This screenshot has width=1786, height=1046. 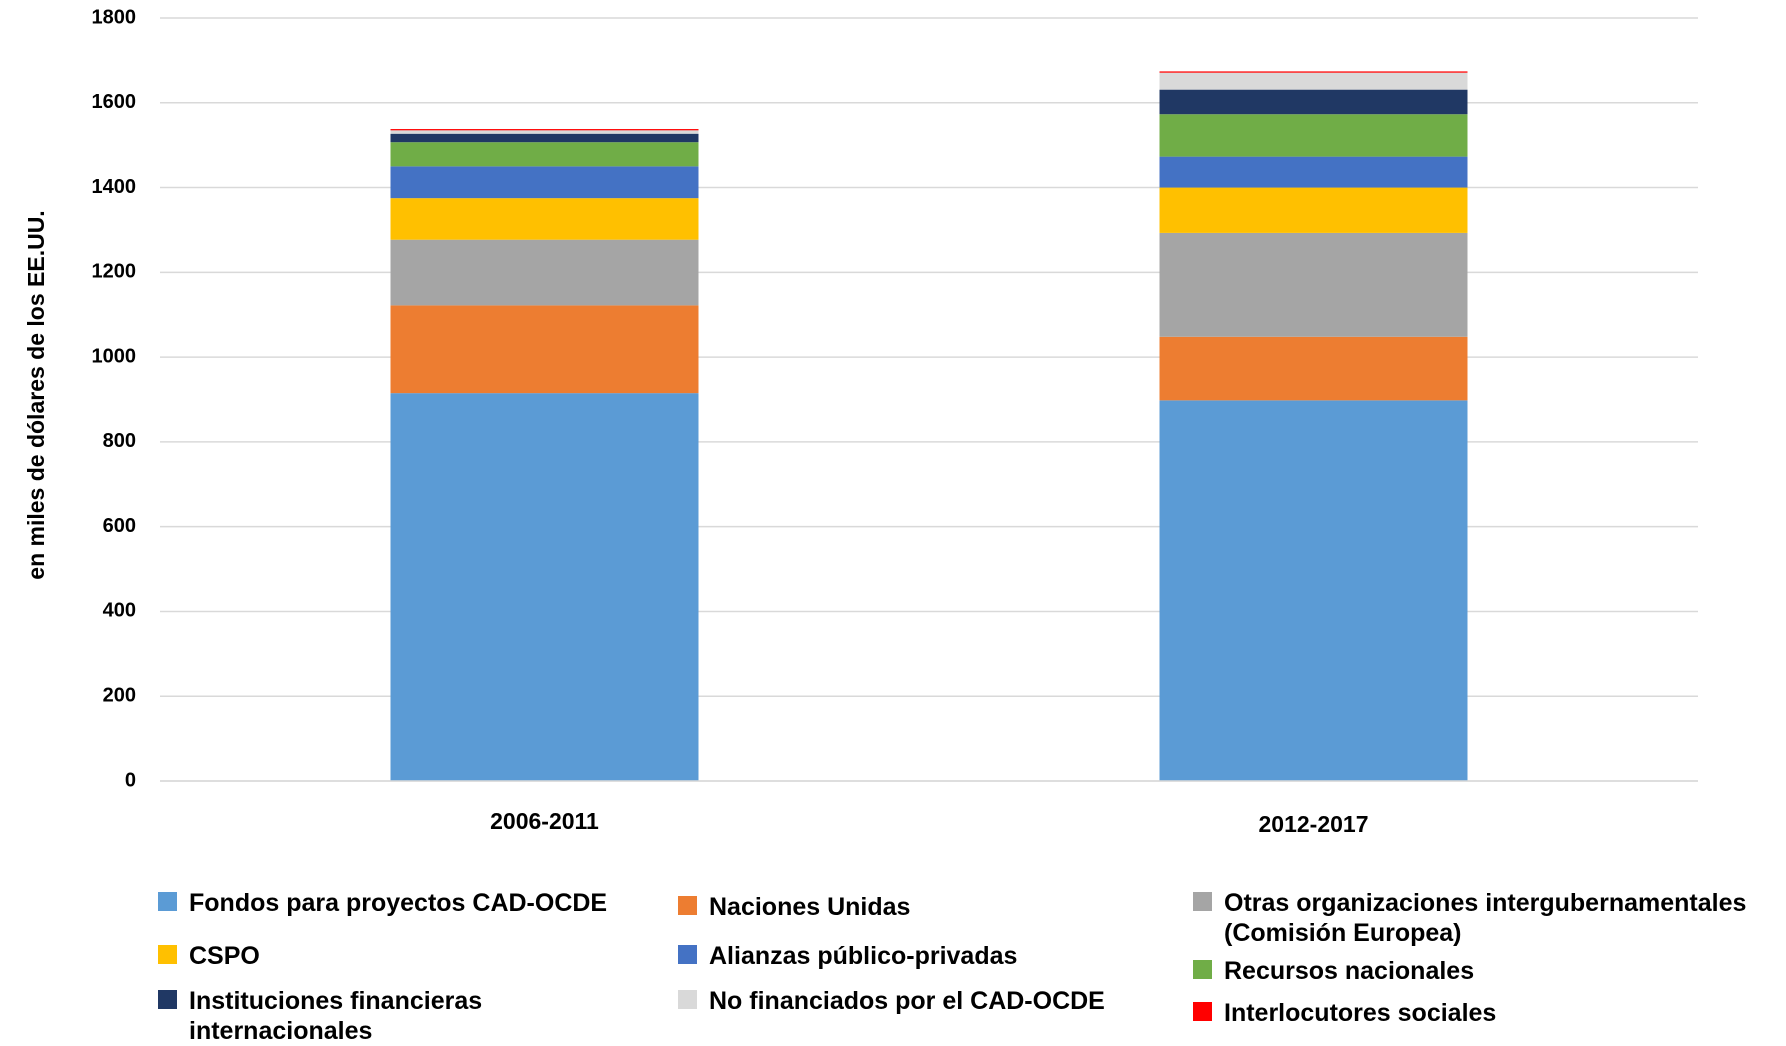 I want to click on y-tick-label: 400, so click(x=119, y=611).